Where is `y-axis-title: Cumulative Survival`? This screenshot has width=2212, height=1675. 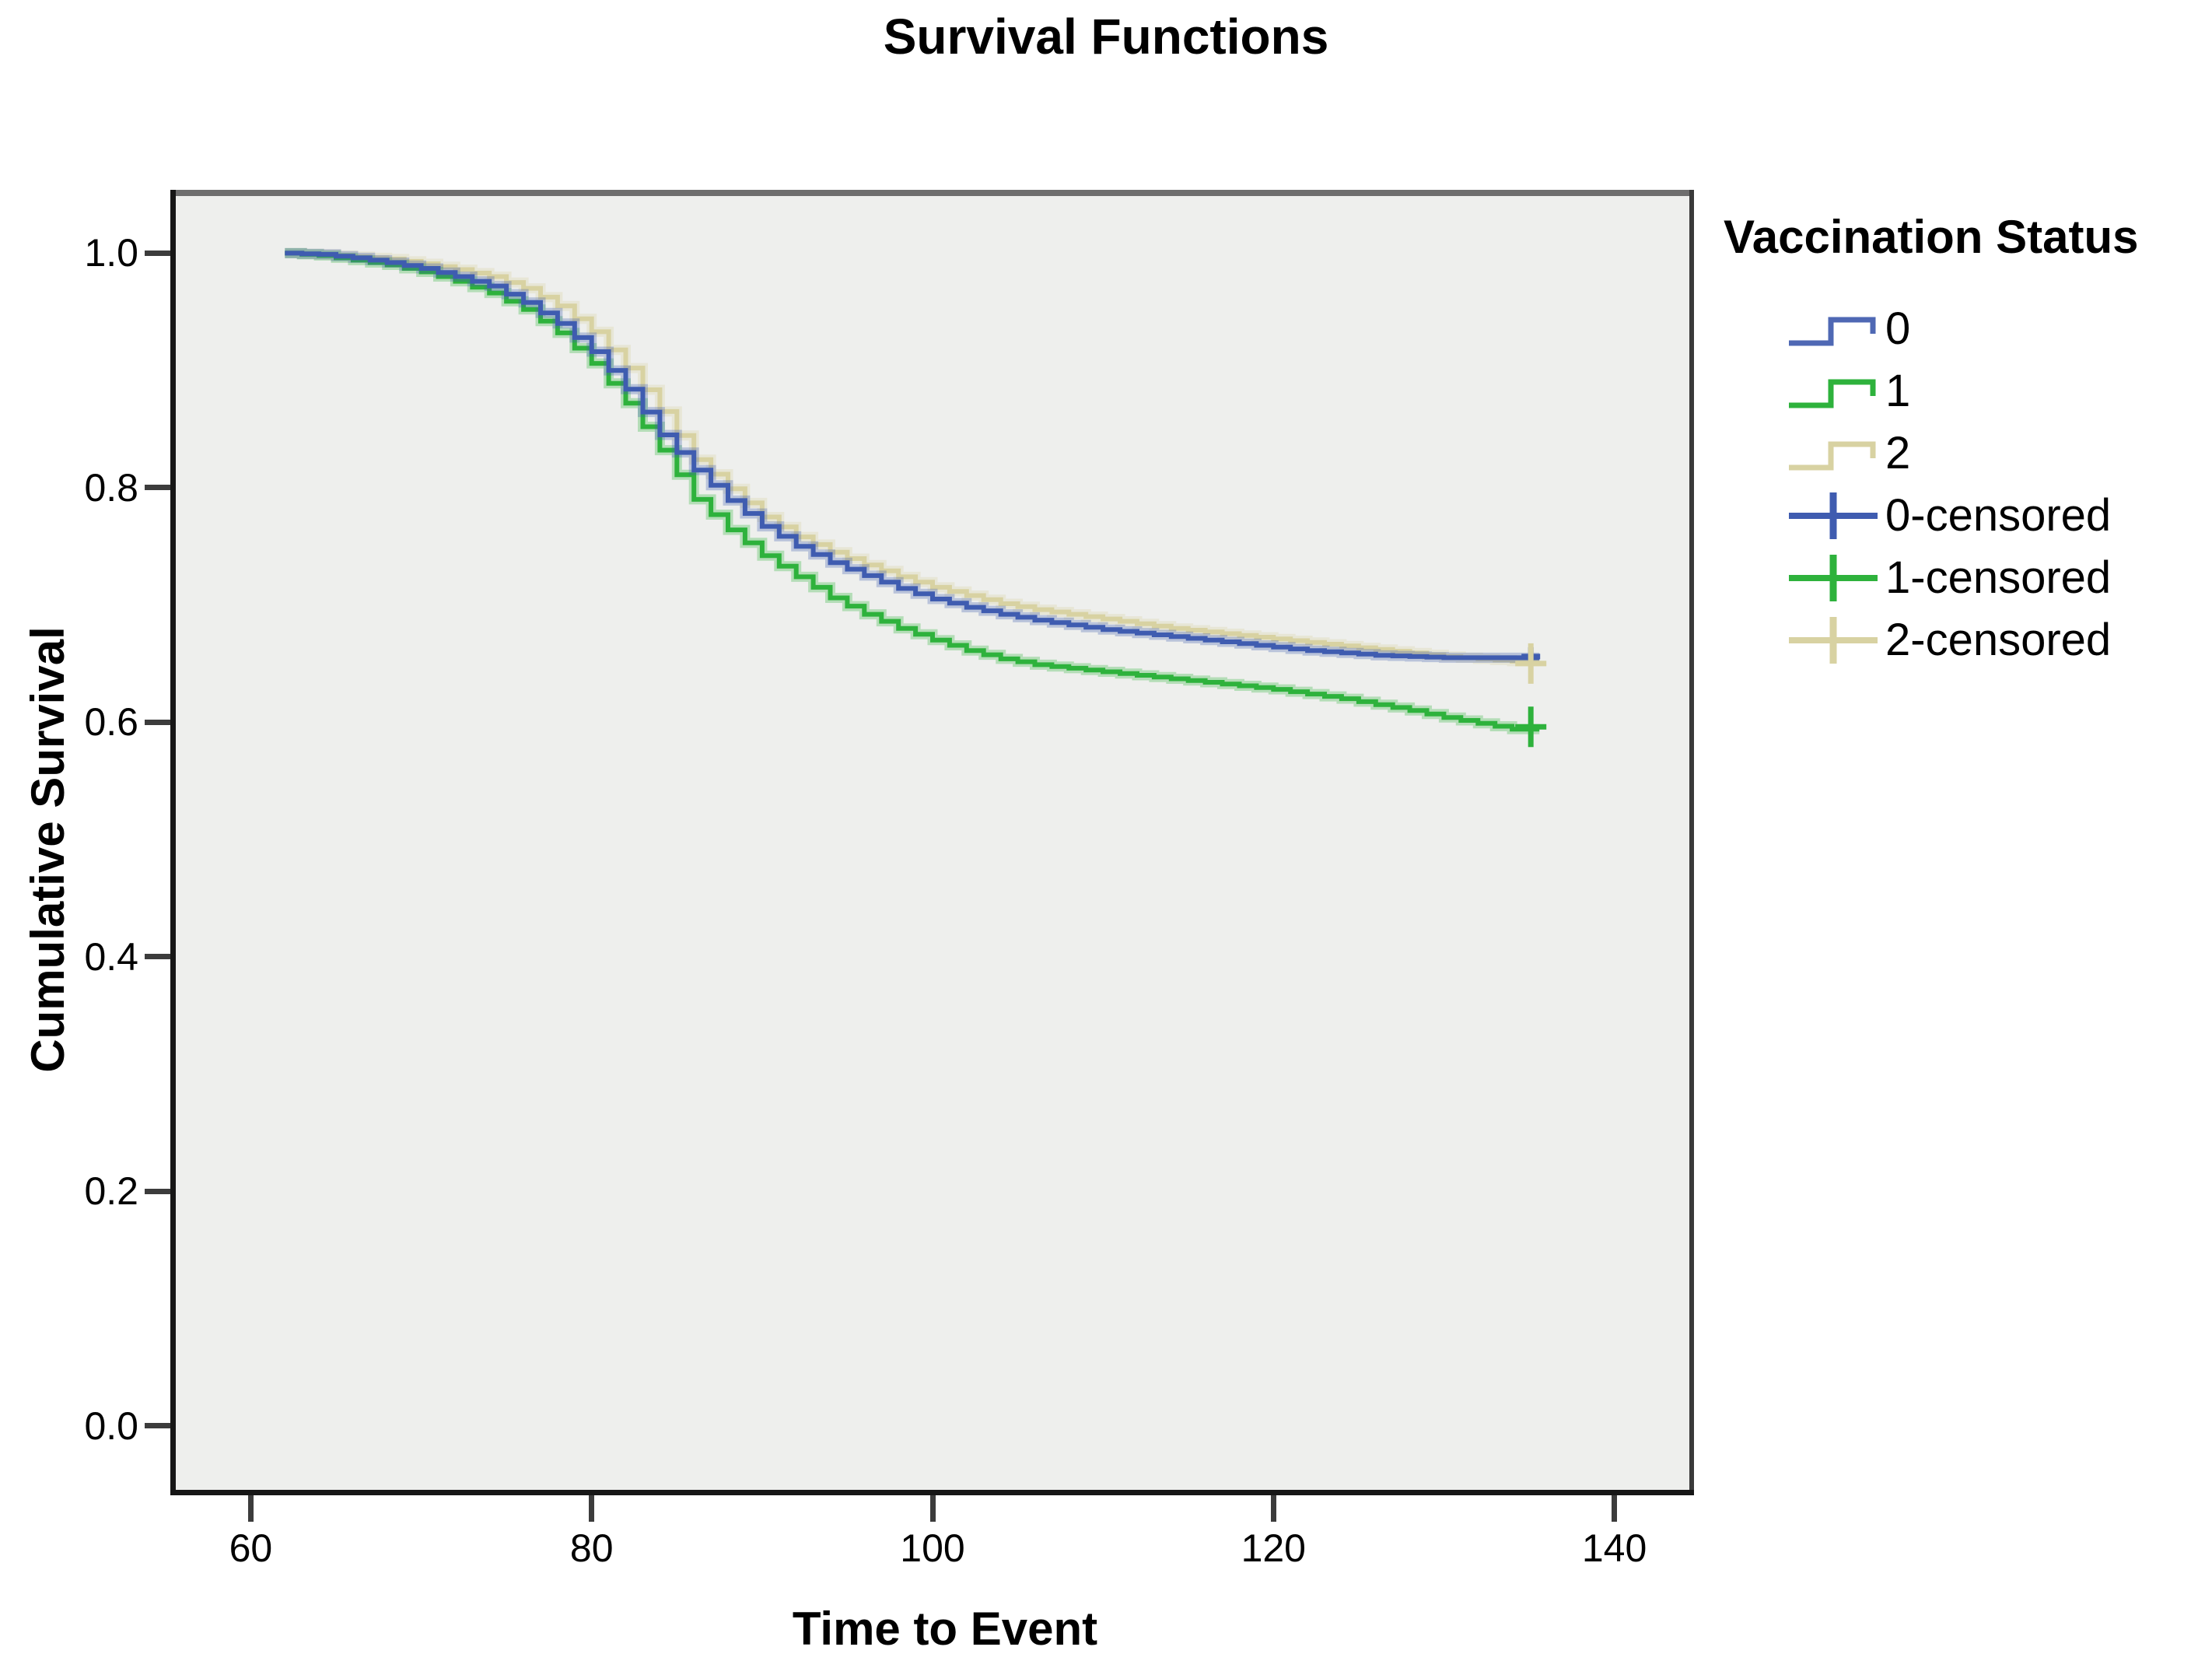 y-axis-title: Cumulative Survival is located at coordinates (48, 849).